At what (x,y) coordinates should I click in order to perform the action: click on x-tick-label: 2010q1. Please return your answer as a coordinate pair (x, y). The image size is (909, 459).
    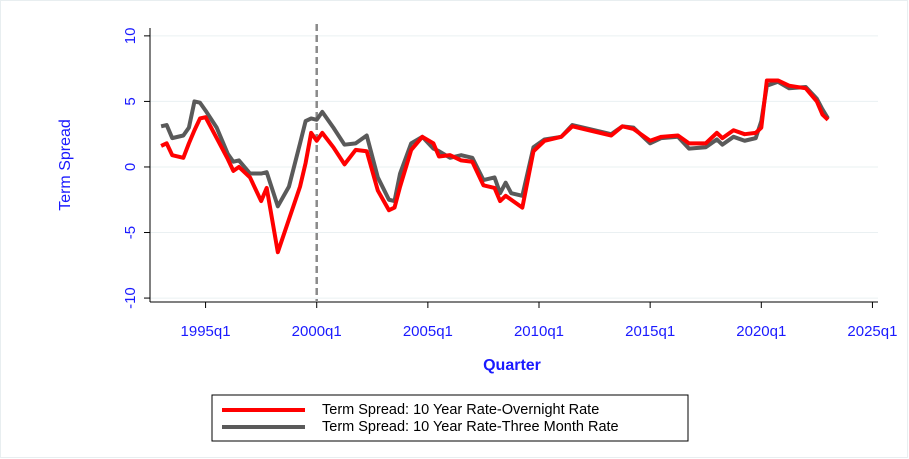
    Looking at the image, I should click on (539, 331).